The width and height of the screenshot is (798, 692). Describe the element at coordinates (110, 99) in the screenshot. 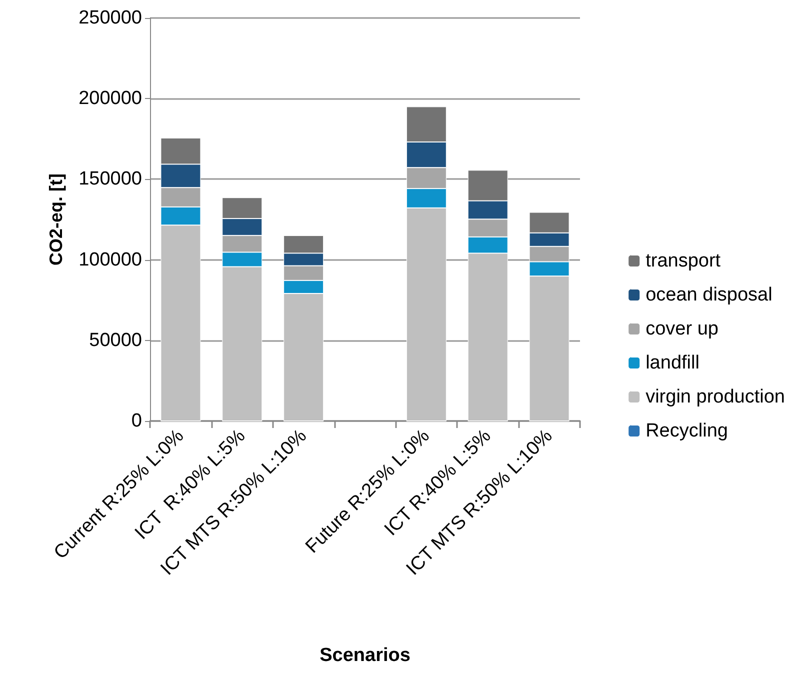

I see `y-tick-label: 200000` at that location.